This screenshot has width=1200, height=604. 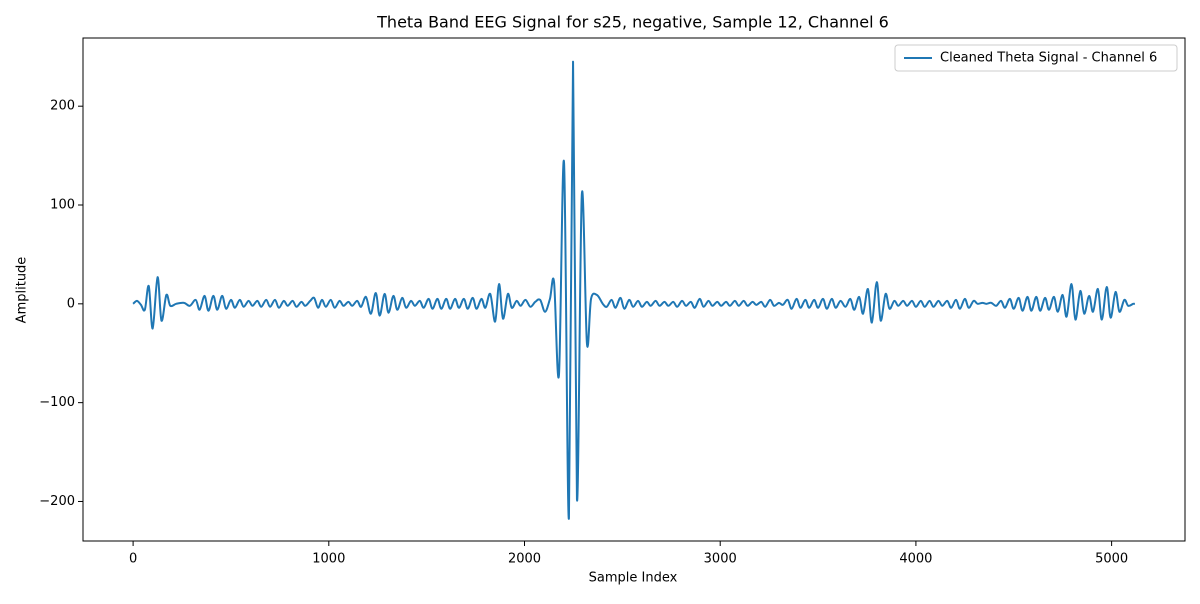 I want to click on y-tick-label: 100, so click(x=62, y=205).